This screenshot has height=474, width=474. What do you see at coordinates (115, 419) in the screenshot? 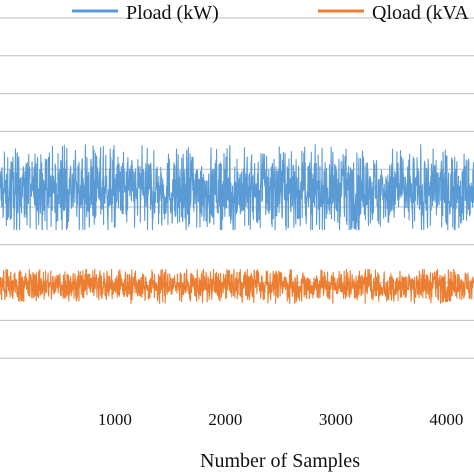
I see `x-tick-label: 1000` at bounding box center [115, 419].